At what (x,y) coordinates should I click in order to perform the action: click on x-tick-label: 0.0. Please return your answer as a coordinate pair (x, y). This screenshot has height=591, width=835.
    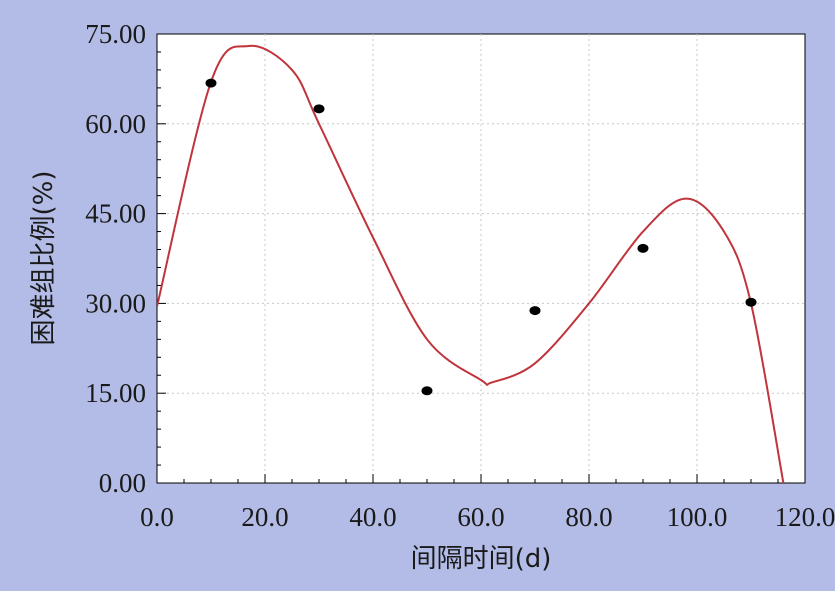
    Looking at the image, I should click on (157, 517).